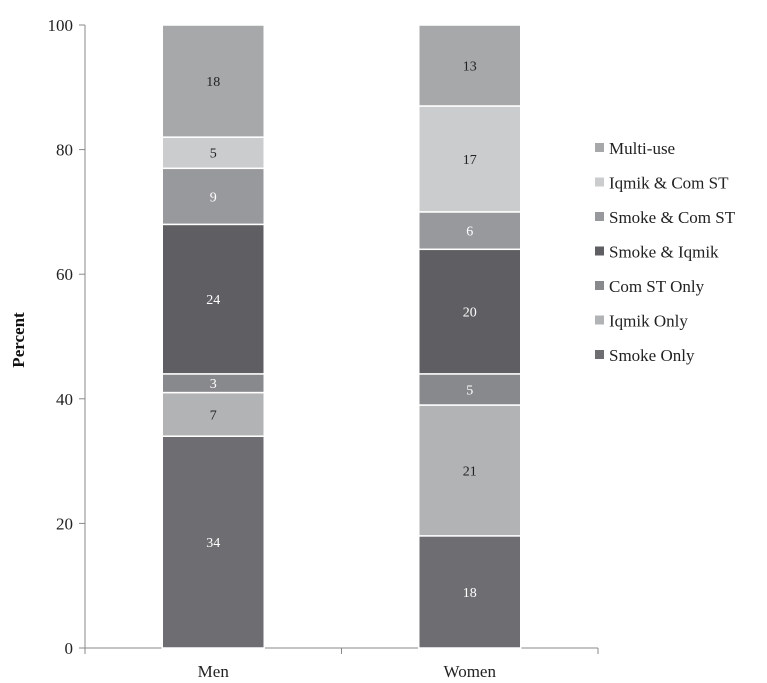 This screenshot has height=683, width=767. Describe the element at coordinates (64, 523) in the screenshot. I see `y-tick-label: 20` at that location.